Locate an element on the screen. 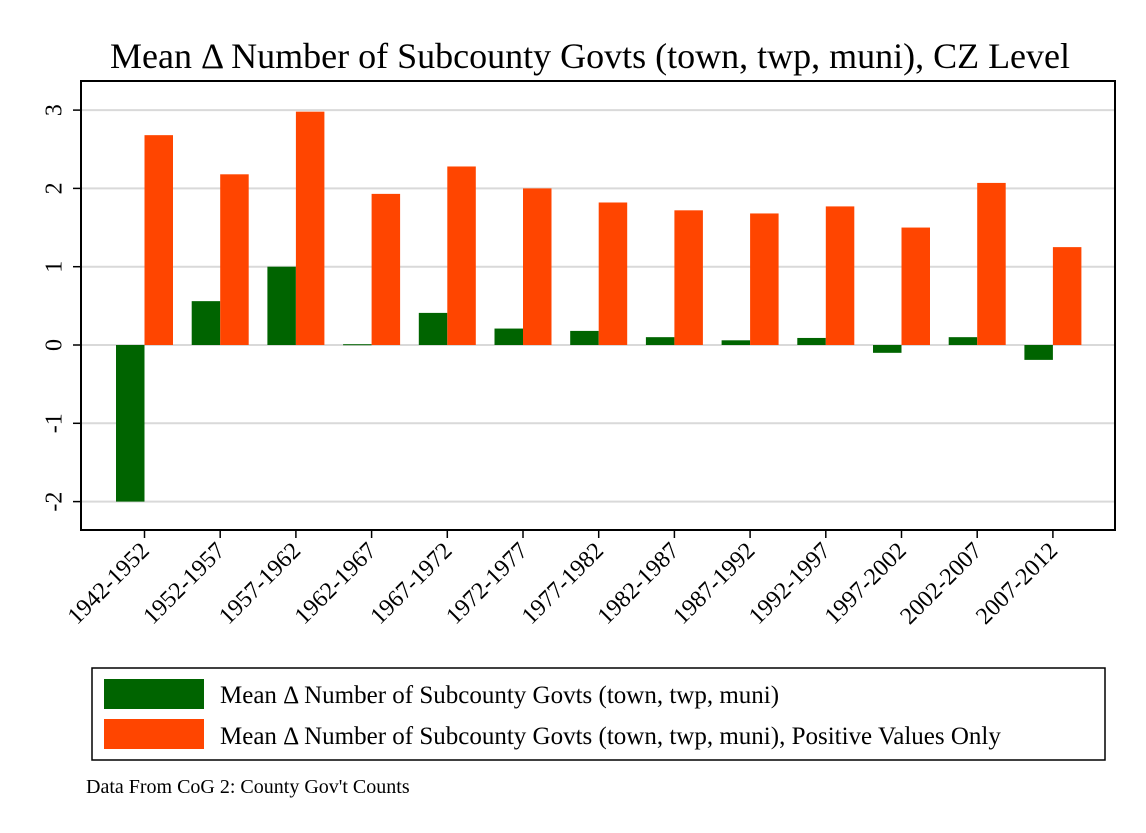 The height and width of the screenshot is (833, 1146). bar-series-1-1992-1997 is located at coordinates (811, 341).